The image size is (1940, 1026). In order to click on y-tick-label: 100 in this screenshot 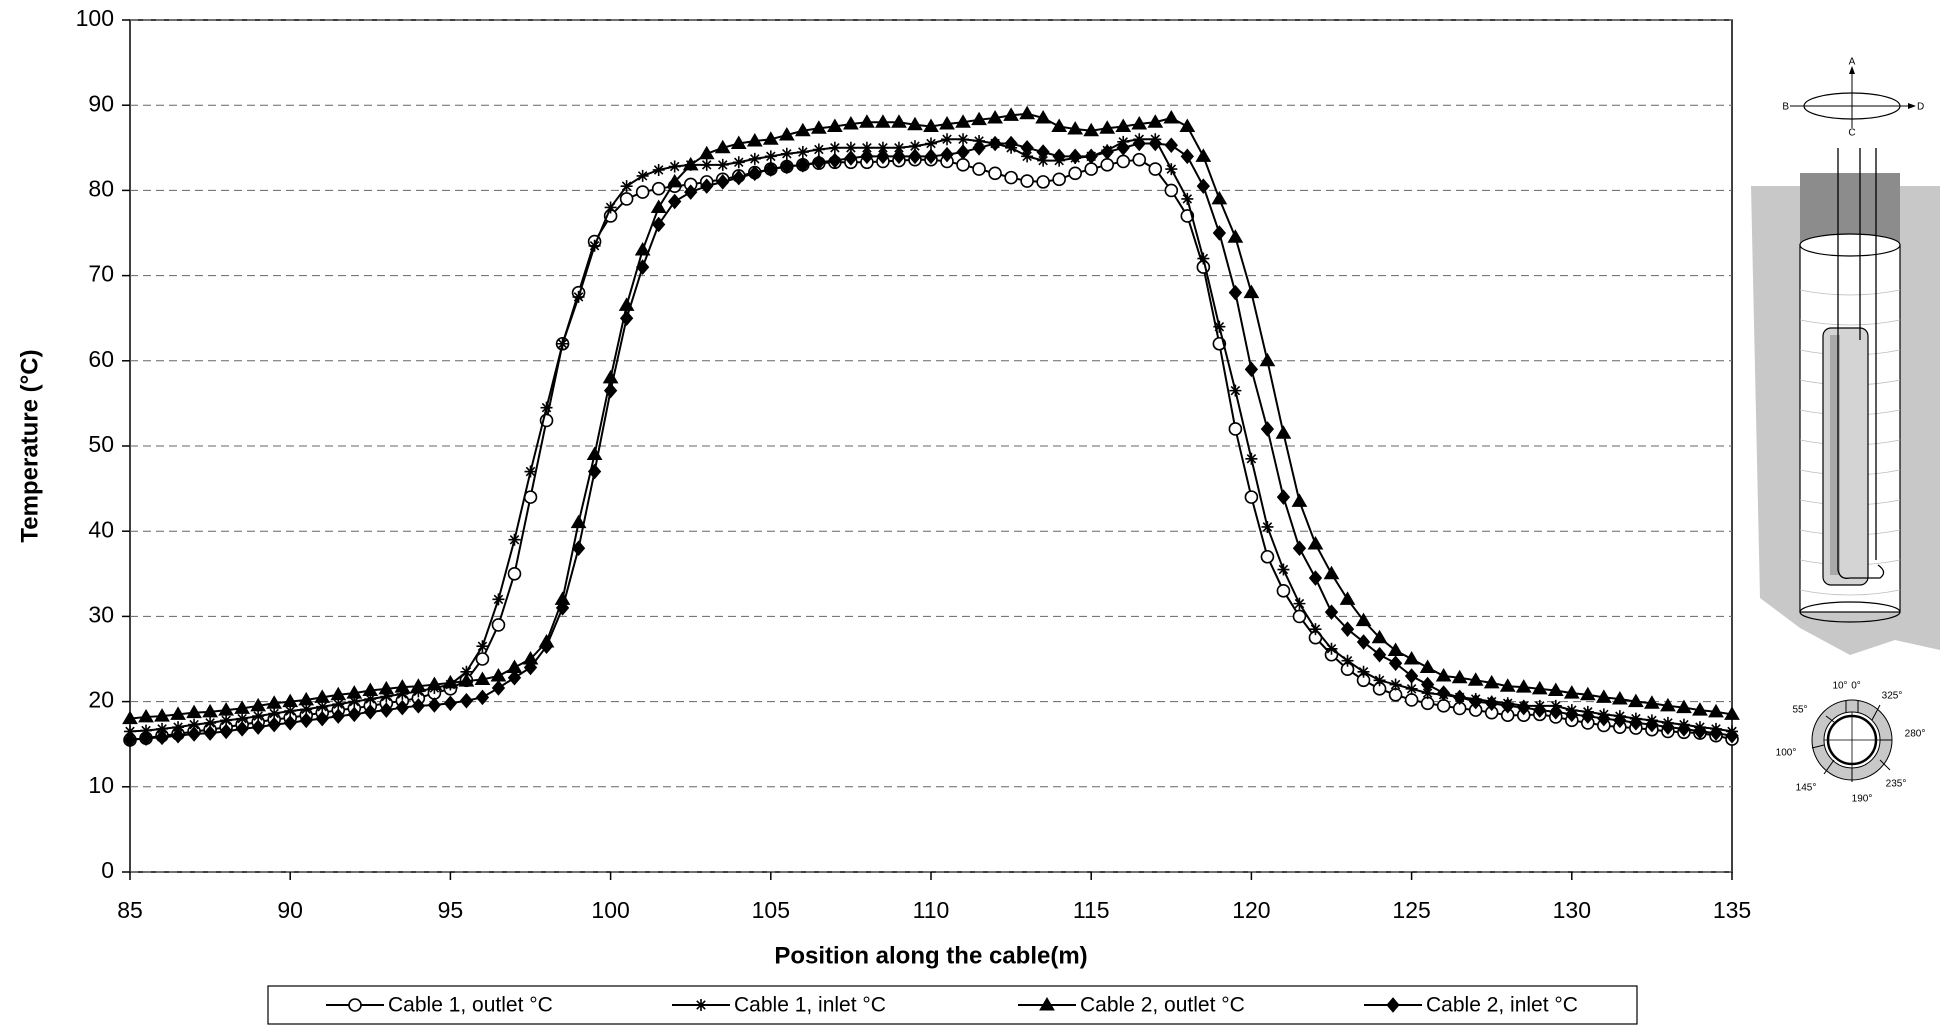, I will do `click(95, 18)`.